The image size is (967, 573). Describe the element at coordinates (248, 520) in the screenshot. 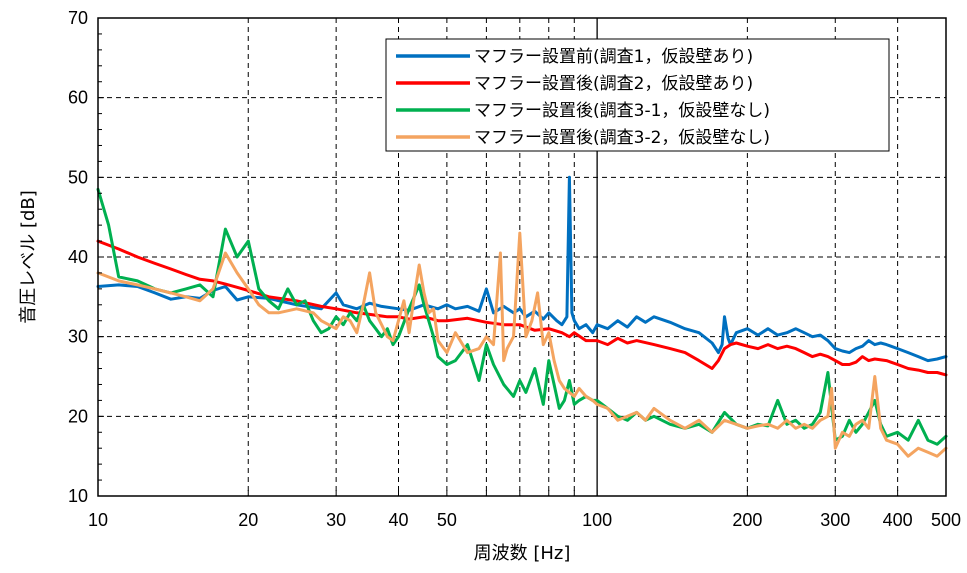

I see `x-tick-label: 20` at that location.